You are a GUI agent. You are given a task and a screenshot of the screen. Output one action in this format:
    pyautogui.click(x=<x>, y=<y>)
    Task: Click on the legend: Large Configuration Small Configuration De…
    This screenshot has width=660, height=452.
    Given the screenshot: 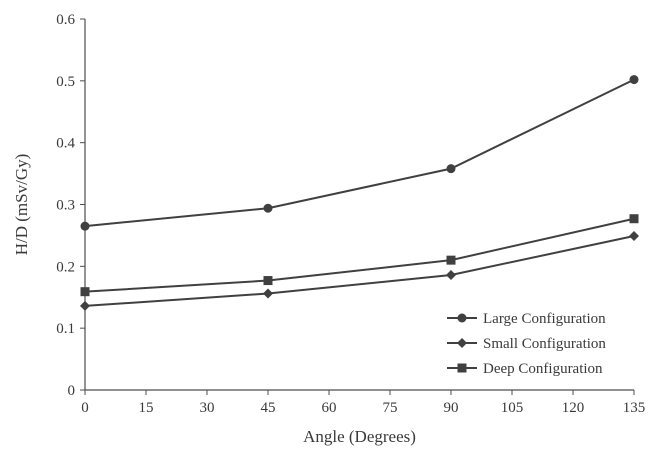 What is the action you would take?
    pyautogui.click(x=526, y=344)
    